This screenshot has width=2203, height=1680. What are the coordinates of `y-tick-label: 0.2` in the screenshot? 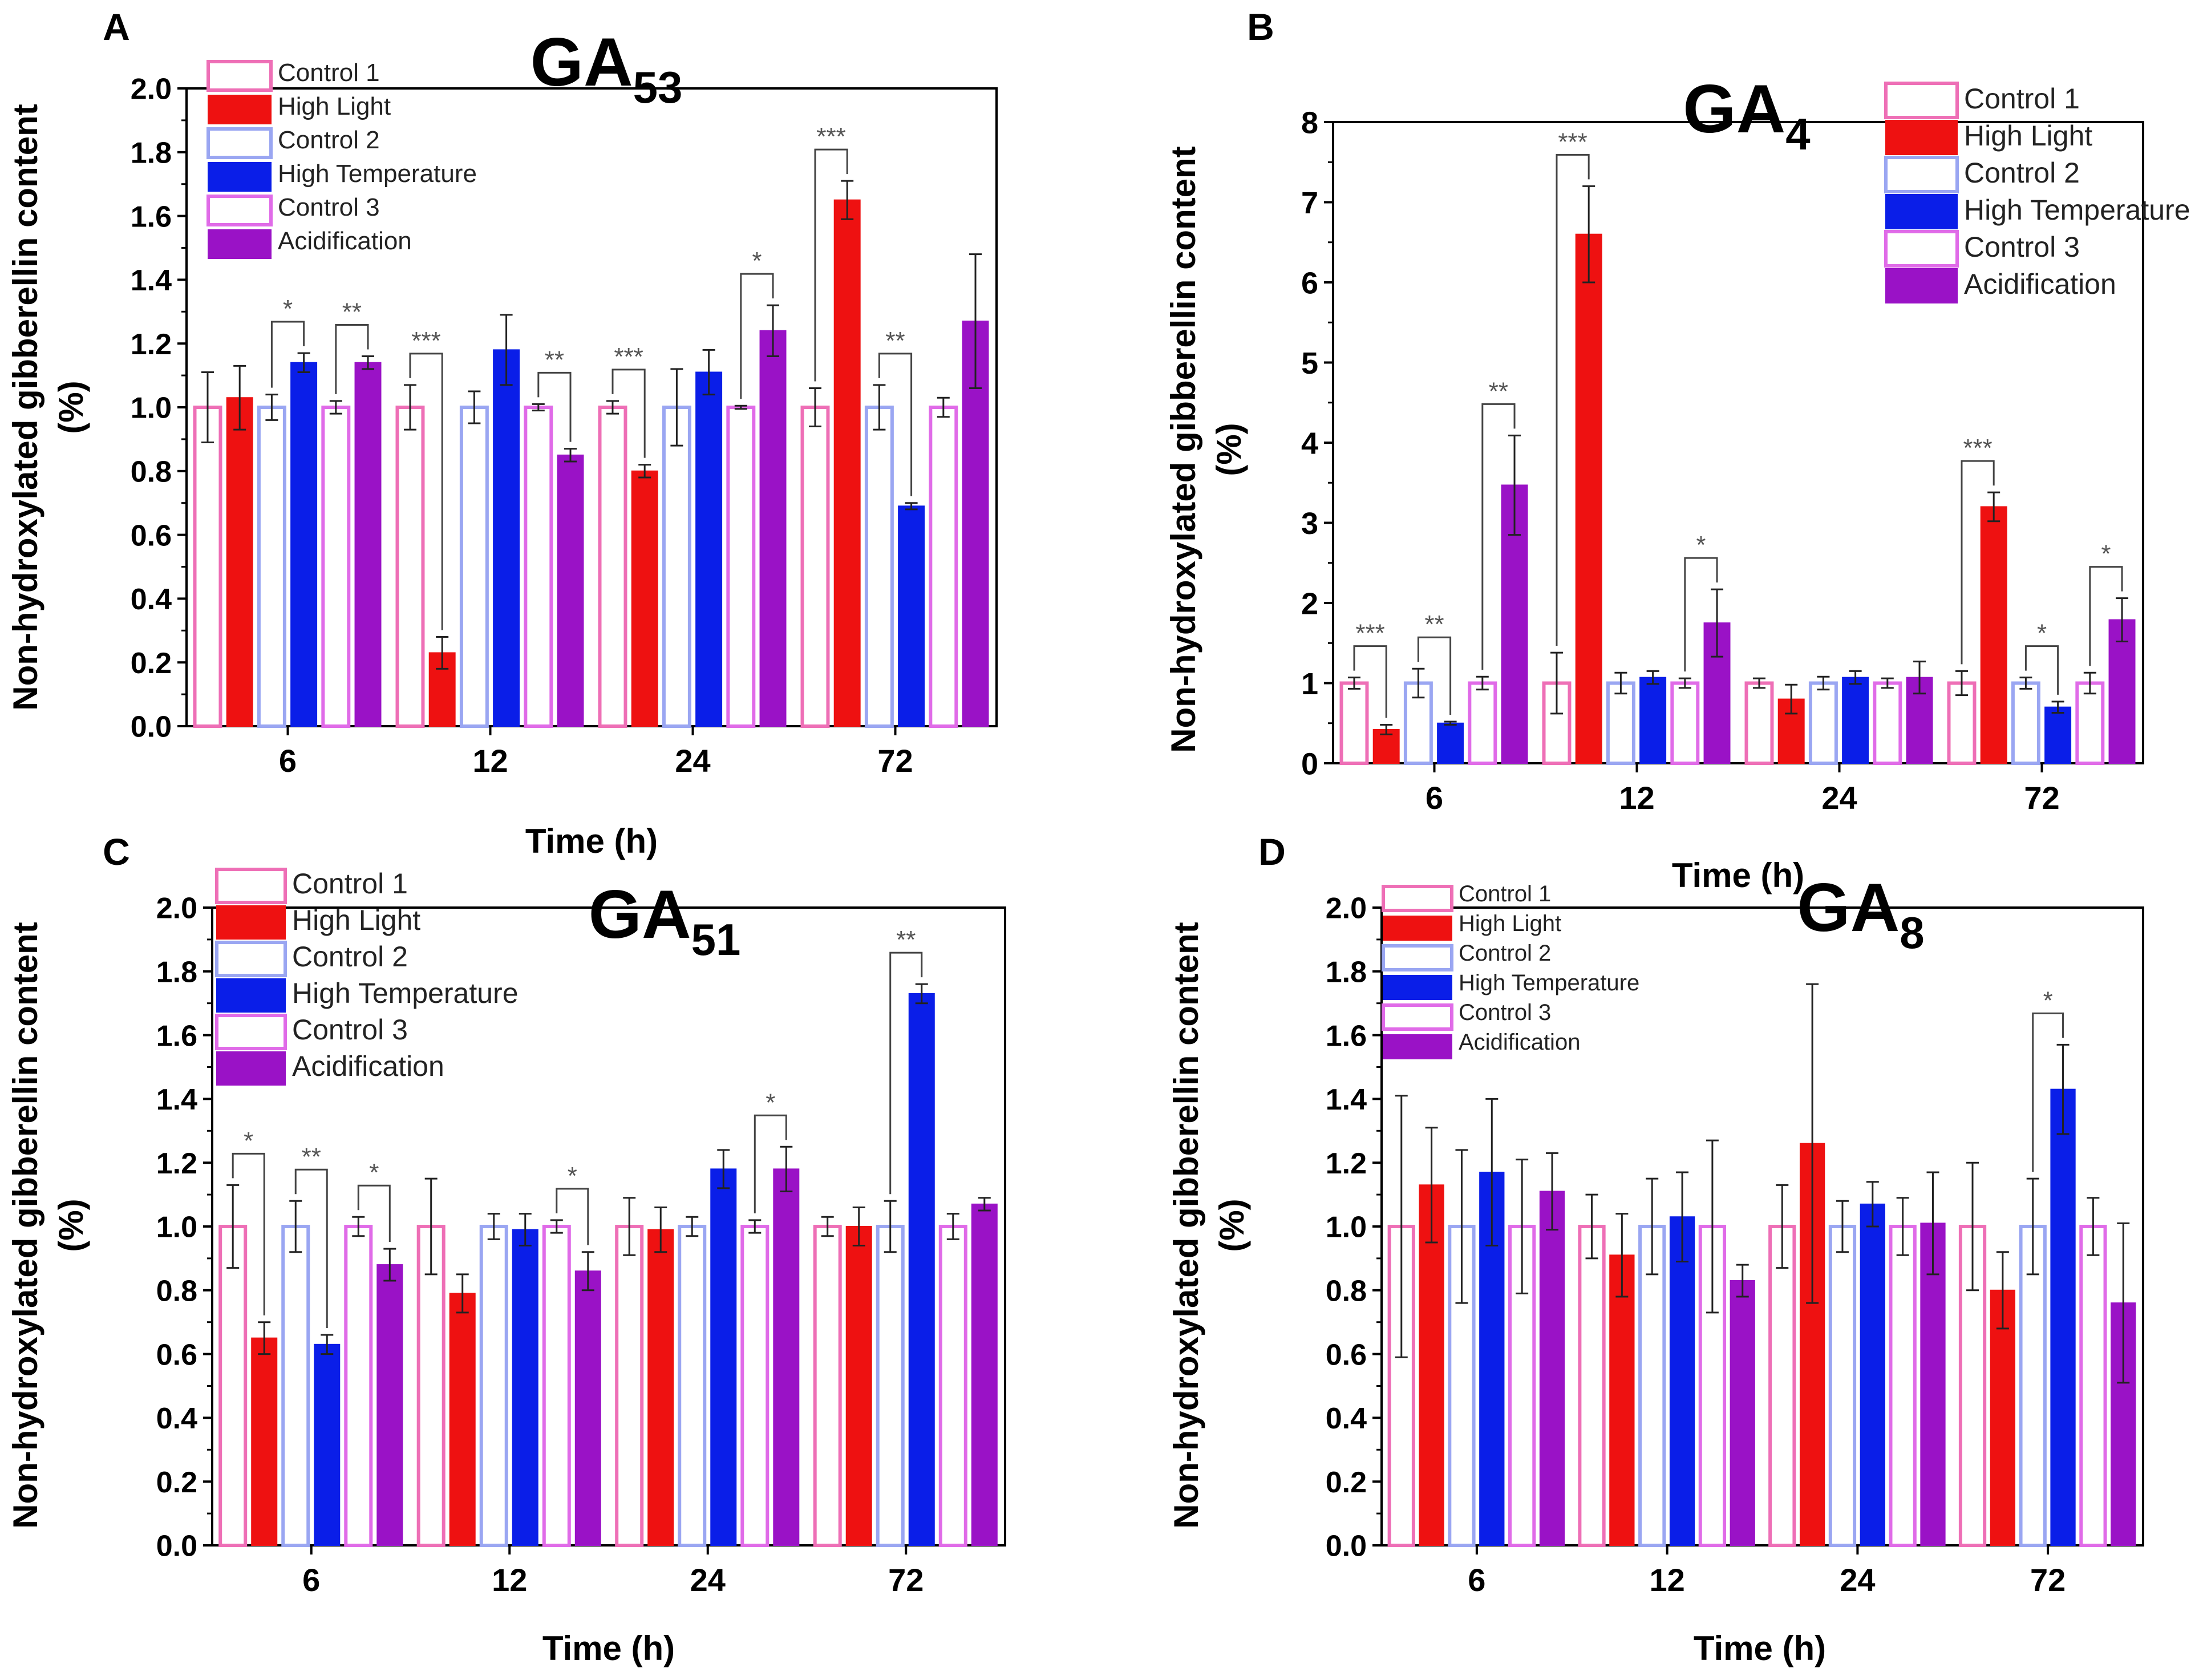 It's located at (176, 1482).